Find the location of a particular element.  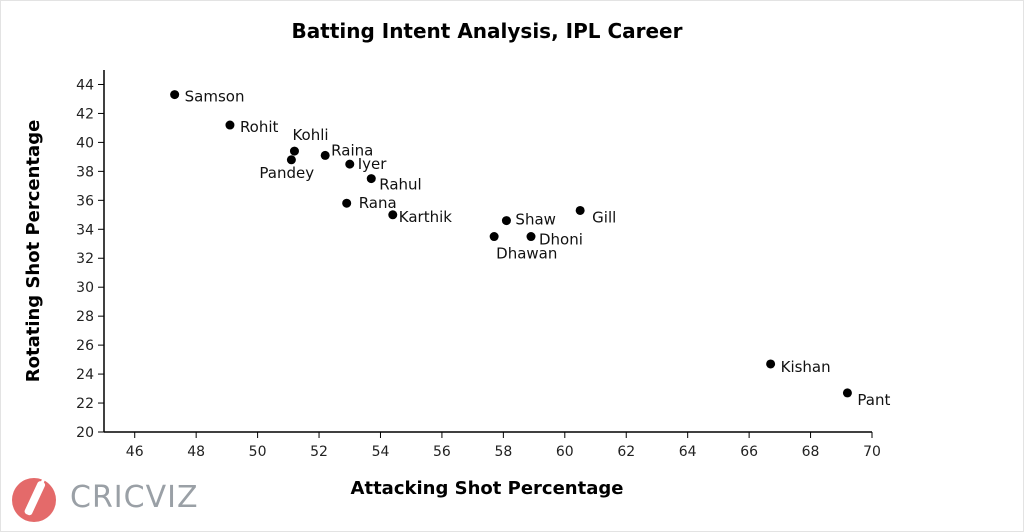

data-point-kohli is located at coordinates (294, 151).